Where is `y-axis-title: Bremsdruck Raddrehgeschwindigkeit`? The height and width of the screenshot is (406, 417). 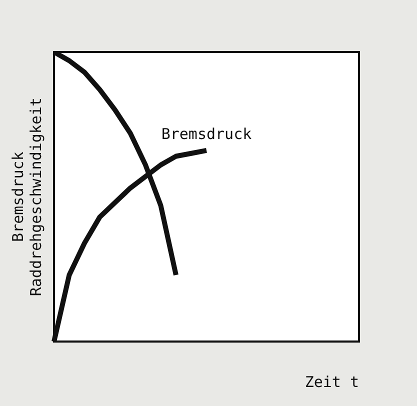 y-axis-title: Bremsdruck Raddrehgeschwindigkeit is located at coordinates (26, 196).